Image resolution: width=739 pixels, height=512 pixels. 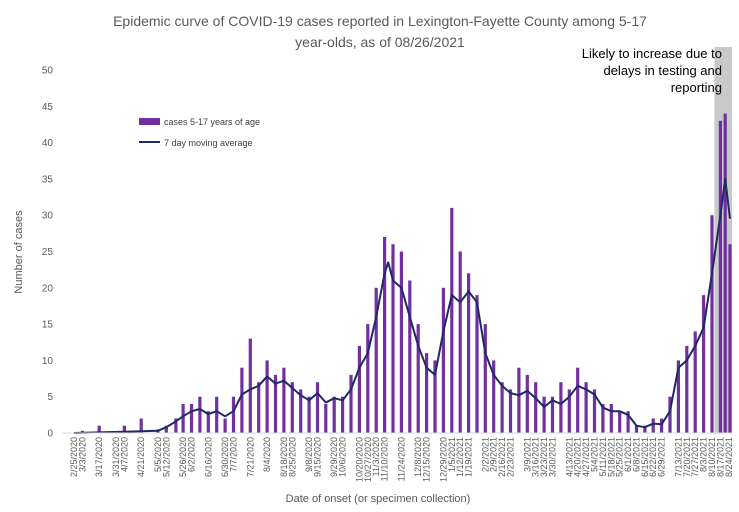 I want to click on x-tick-label: 3/30/2021, so click(x=553, y=457).